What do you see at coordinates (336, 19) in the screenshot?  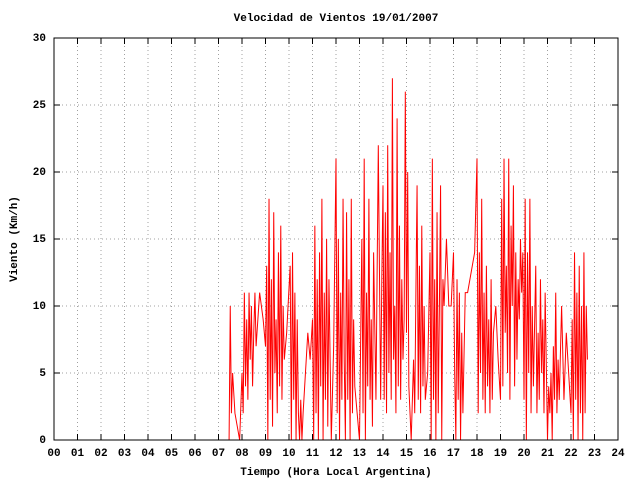 I see `chart-title: Velocidad de Vientos 19/01/2007` at bounding box center [336, 19].